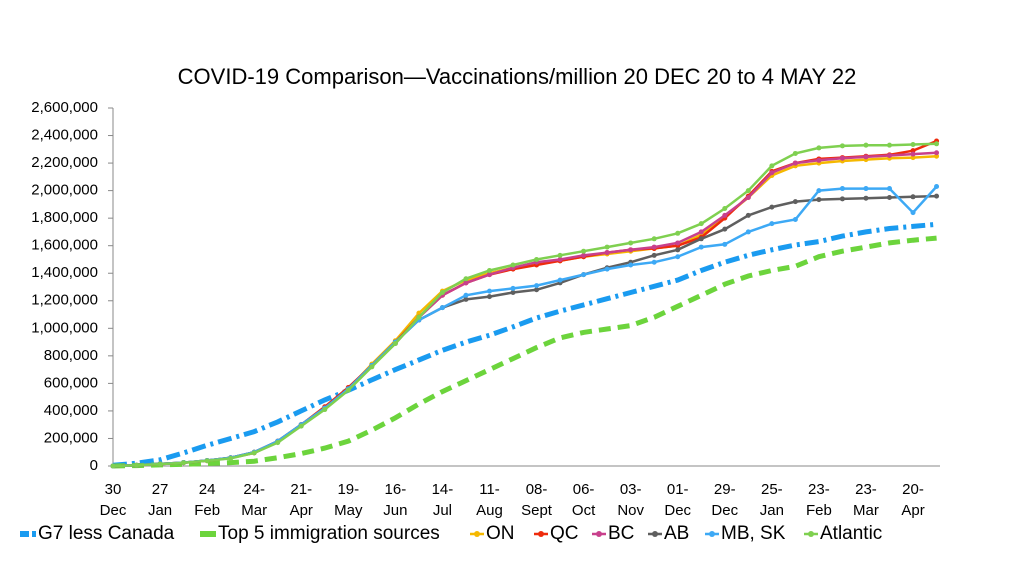 The width and height of the screenshot is (1024, 581). Describe the element at coordinates (64, 245) in the screenshot. I see `y-tick-label: 1,600,000` at that location.